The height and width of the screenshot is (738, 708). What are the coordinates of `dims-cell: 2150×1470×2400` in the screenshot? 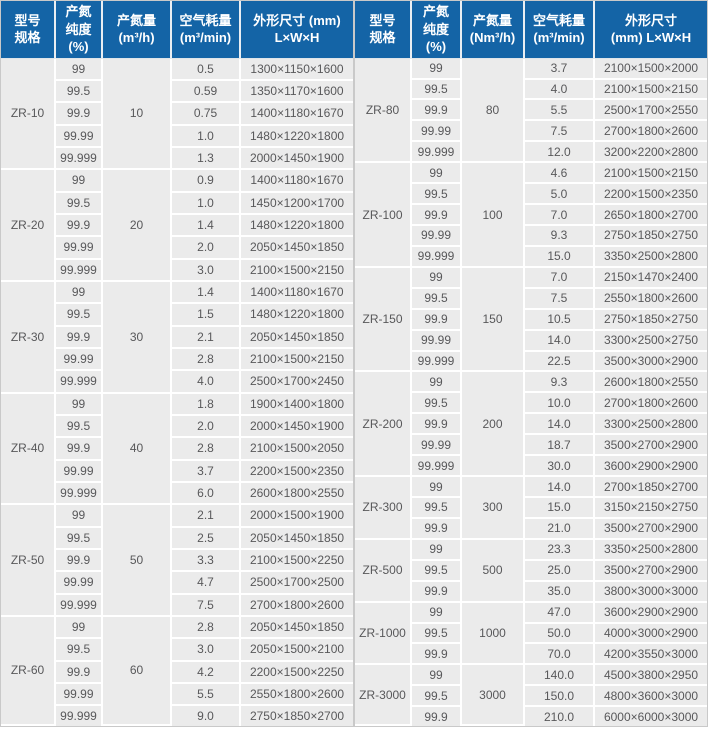 It's located at (651, 278).